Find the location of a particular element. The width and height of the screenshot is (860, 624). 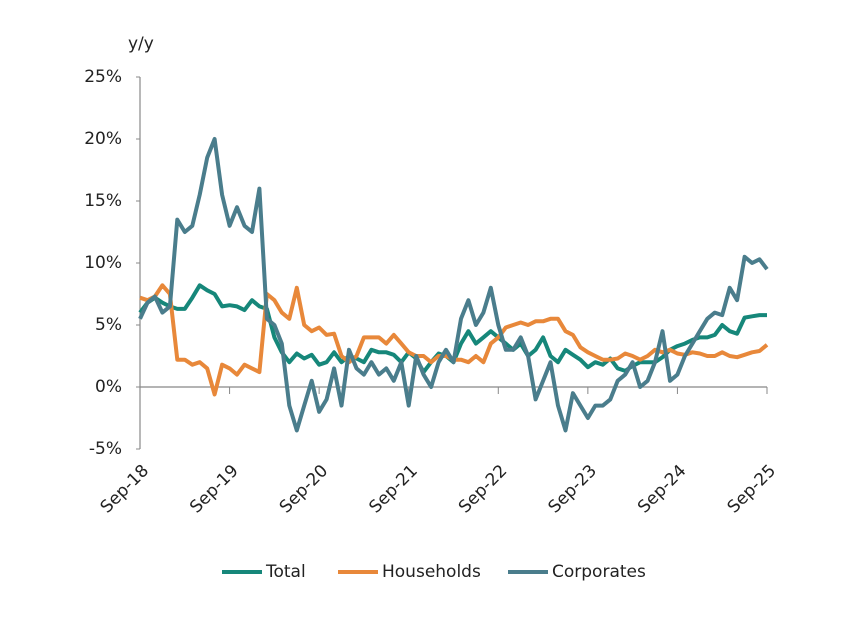

y-tick-label: 0% is located at coordinates (108, 387).